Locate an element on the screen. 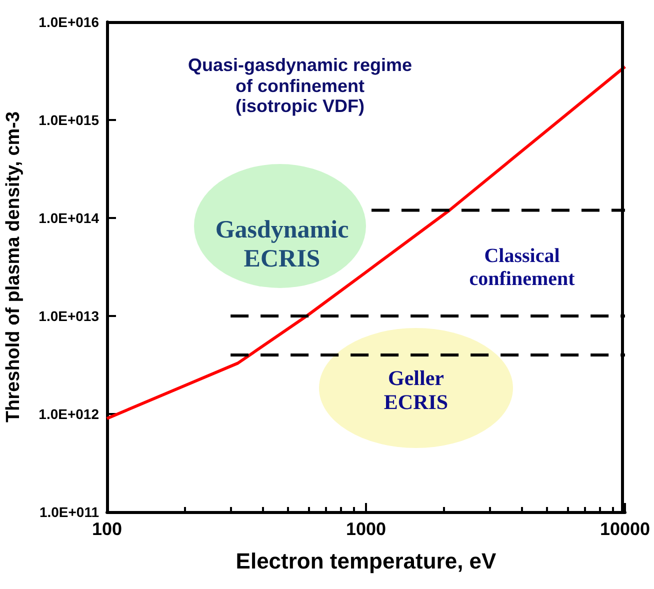 This screenshot has width=654, height=589. y-tick-label: 1.0E+011 is located at coordinates (69, 512).